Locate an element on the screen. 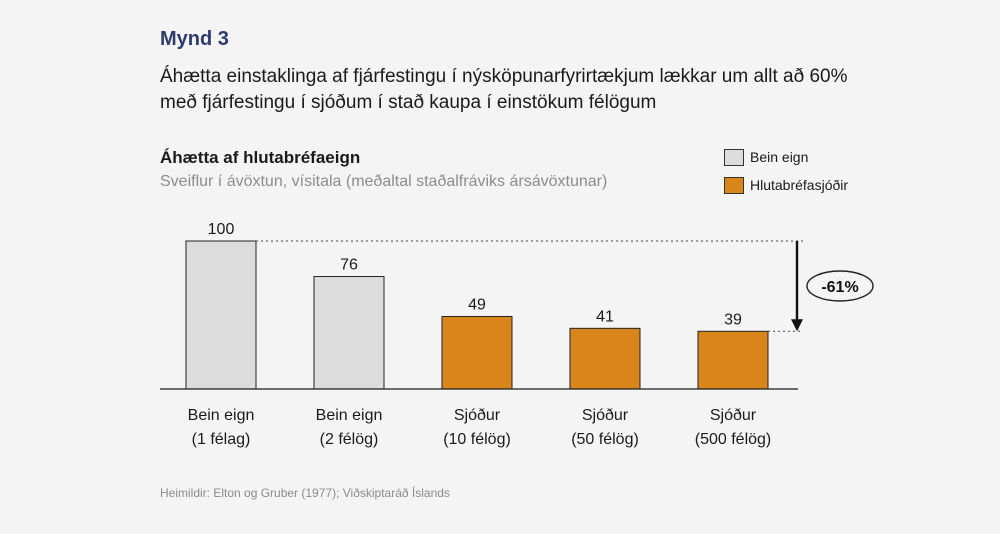 Image resolution: width=1000 pixels, height=534 pixels. change-annotation: -61% is located at coordinates (839, 287).